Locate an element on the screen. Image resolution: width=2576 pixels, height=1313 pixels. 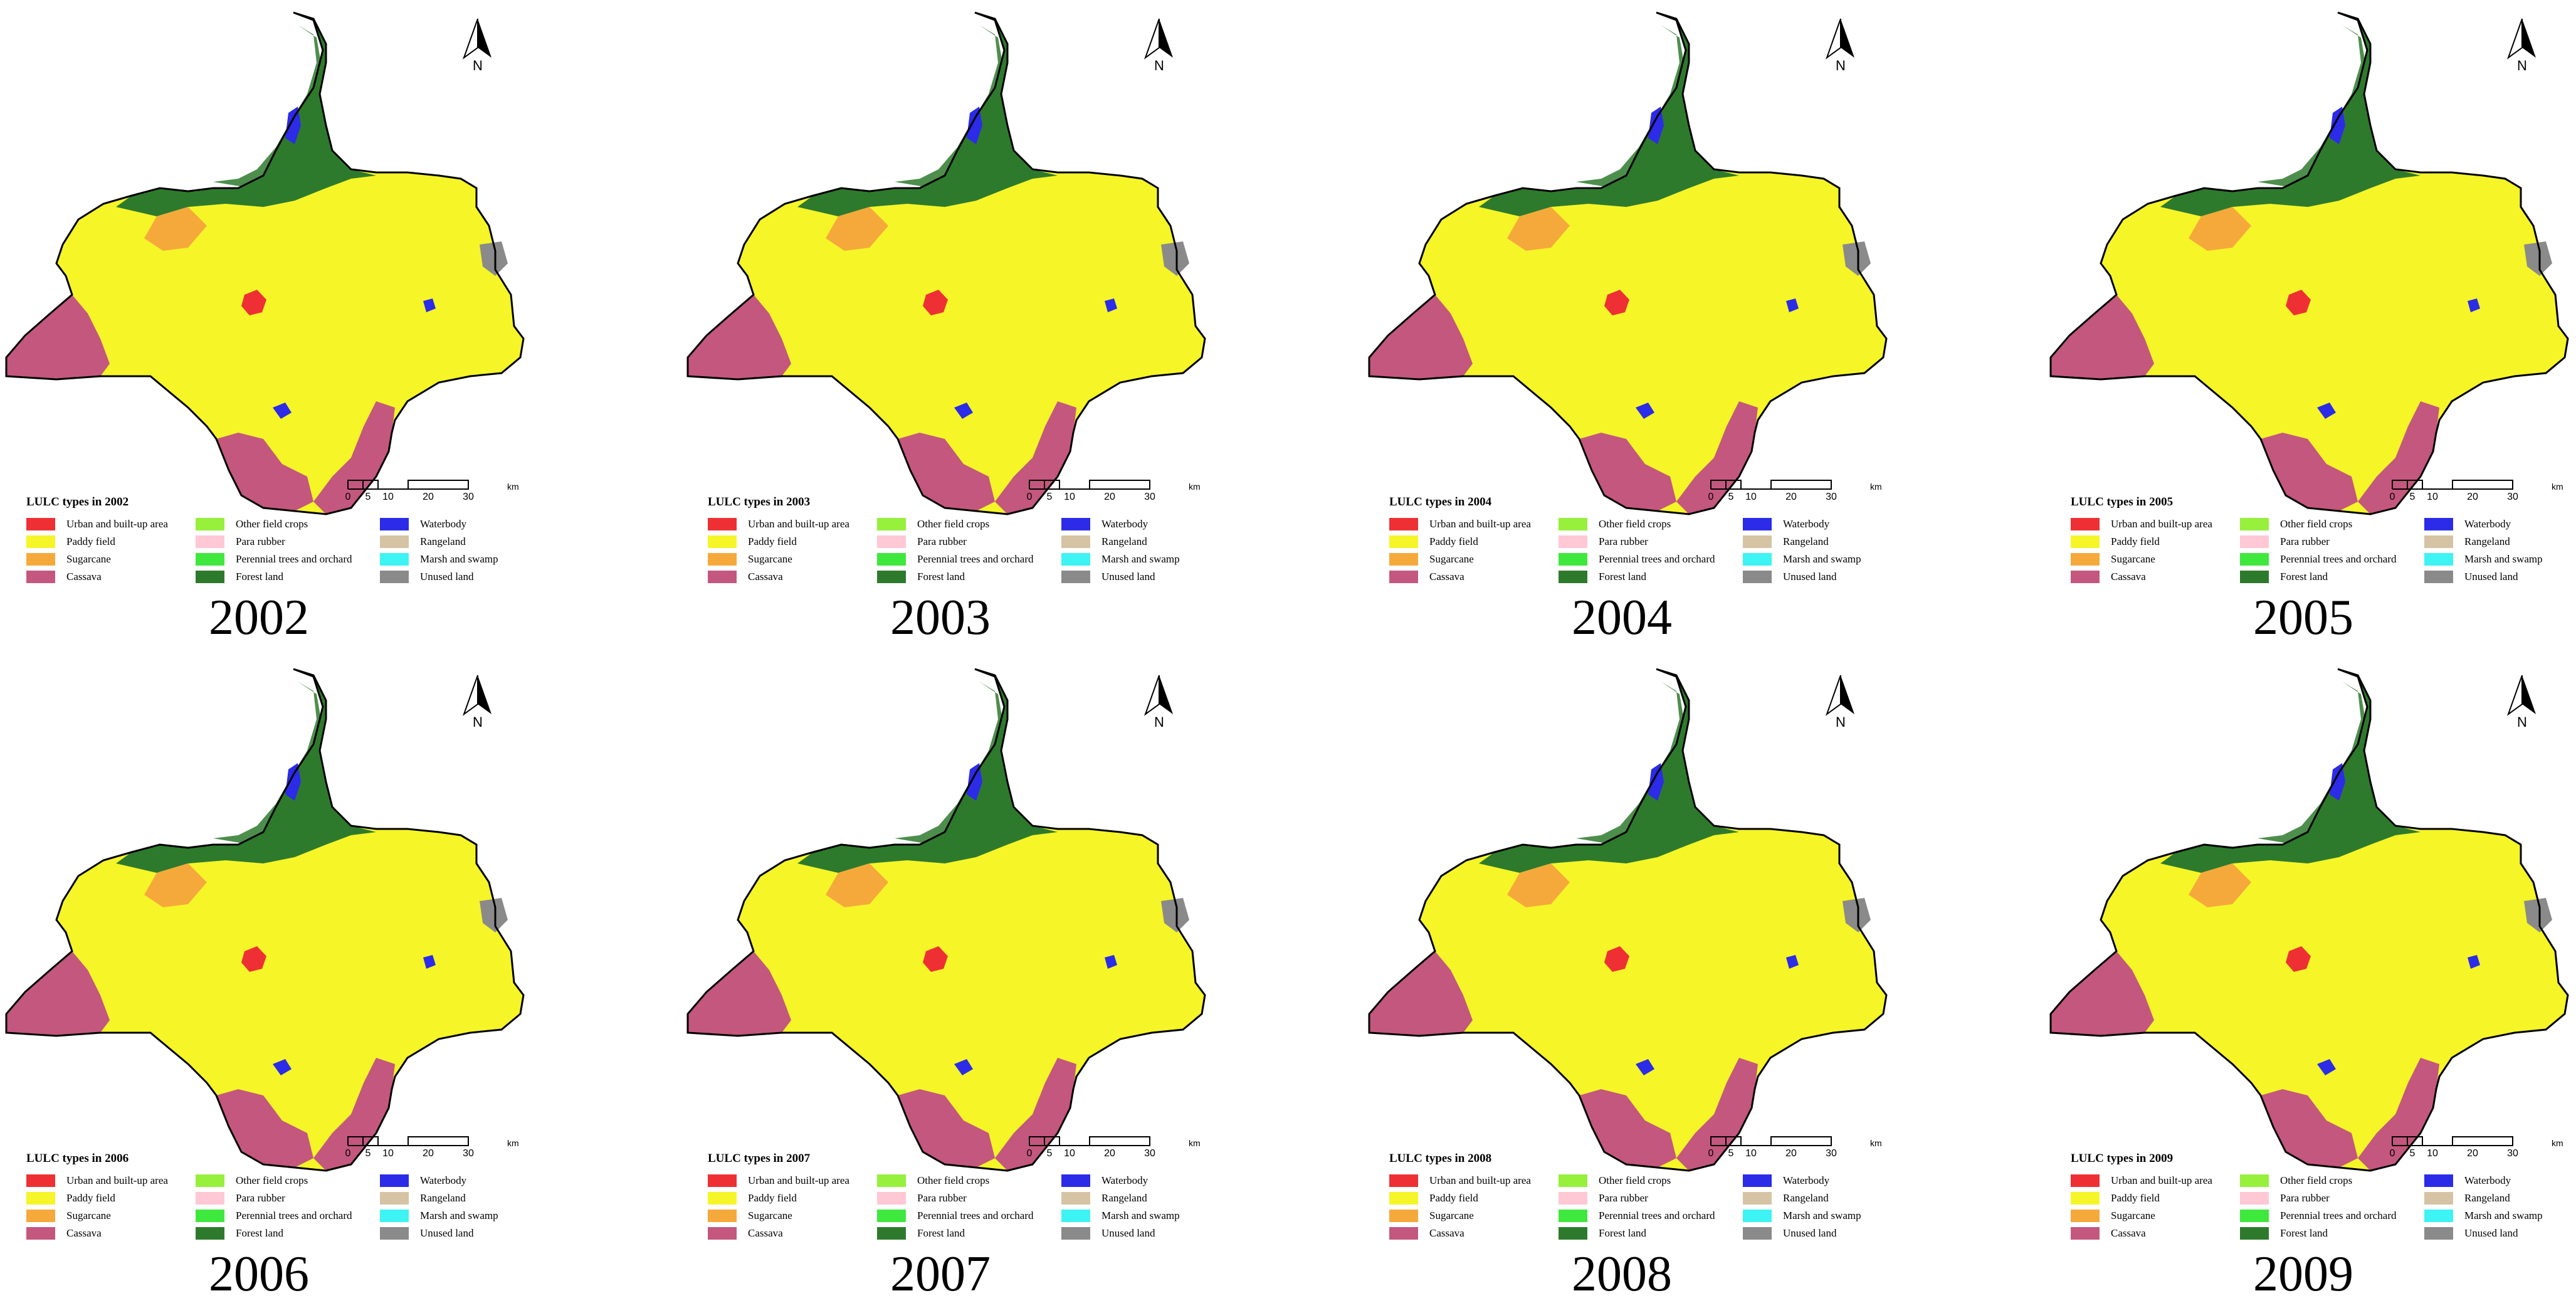
legend-item: Unused land is located at coordinates (2483, 577).